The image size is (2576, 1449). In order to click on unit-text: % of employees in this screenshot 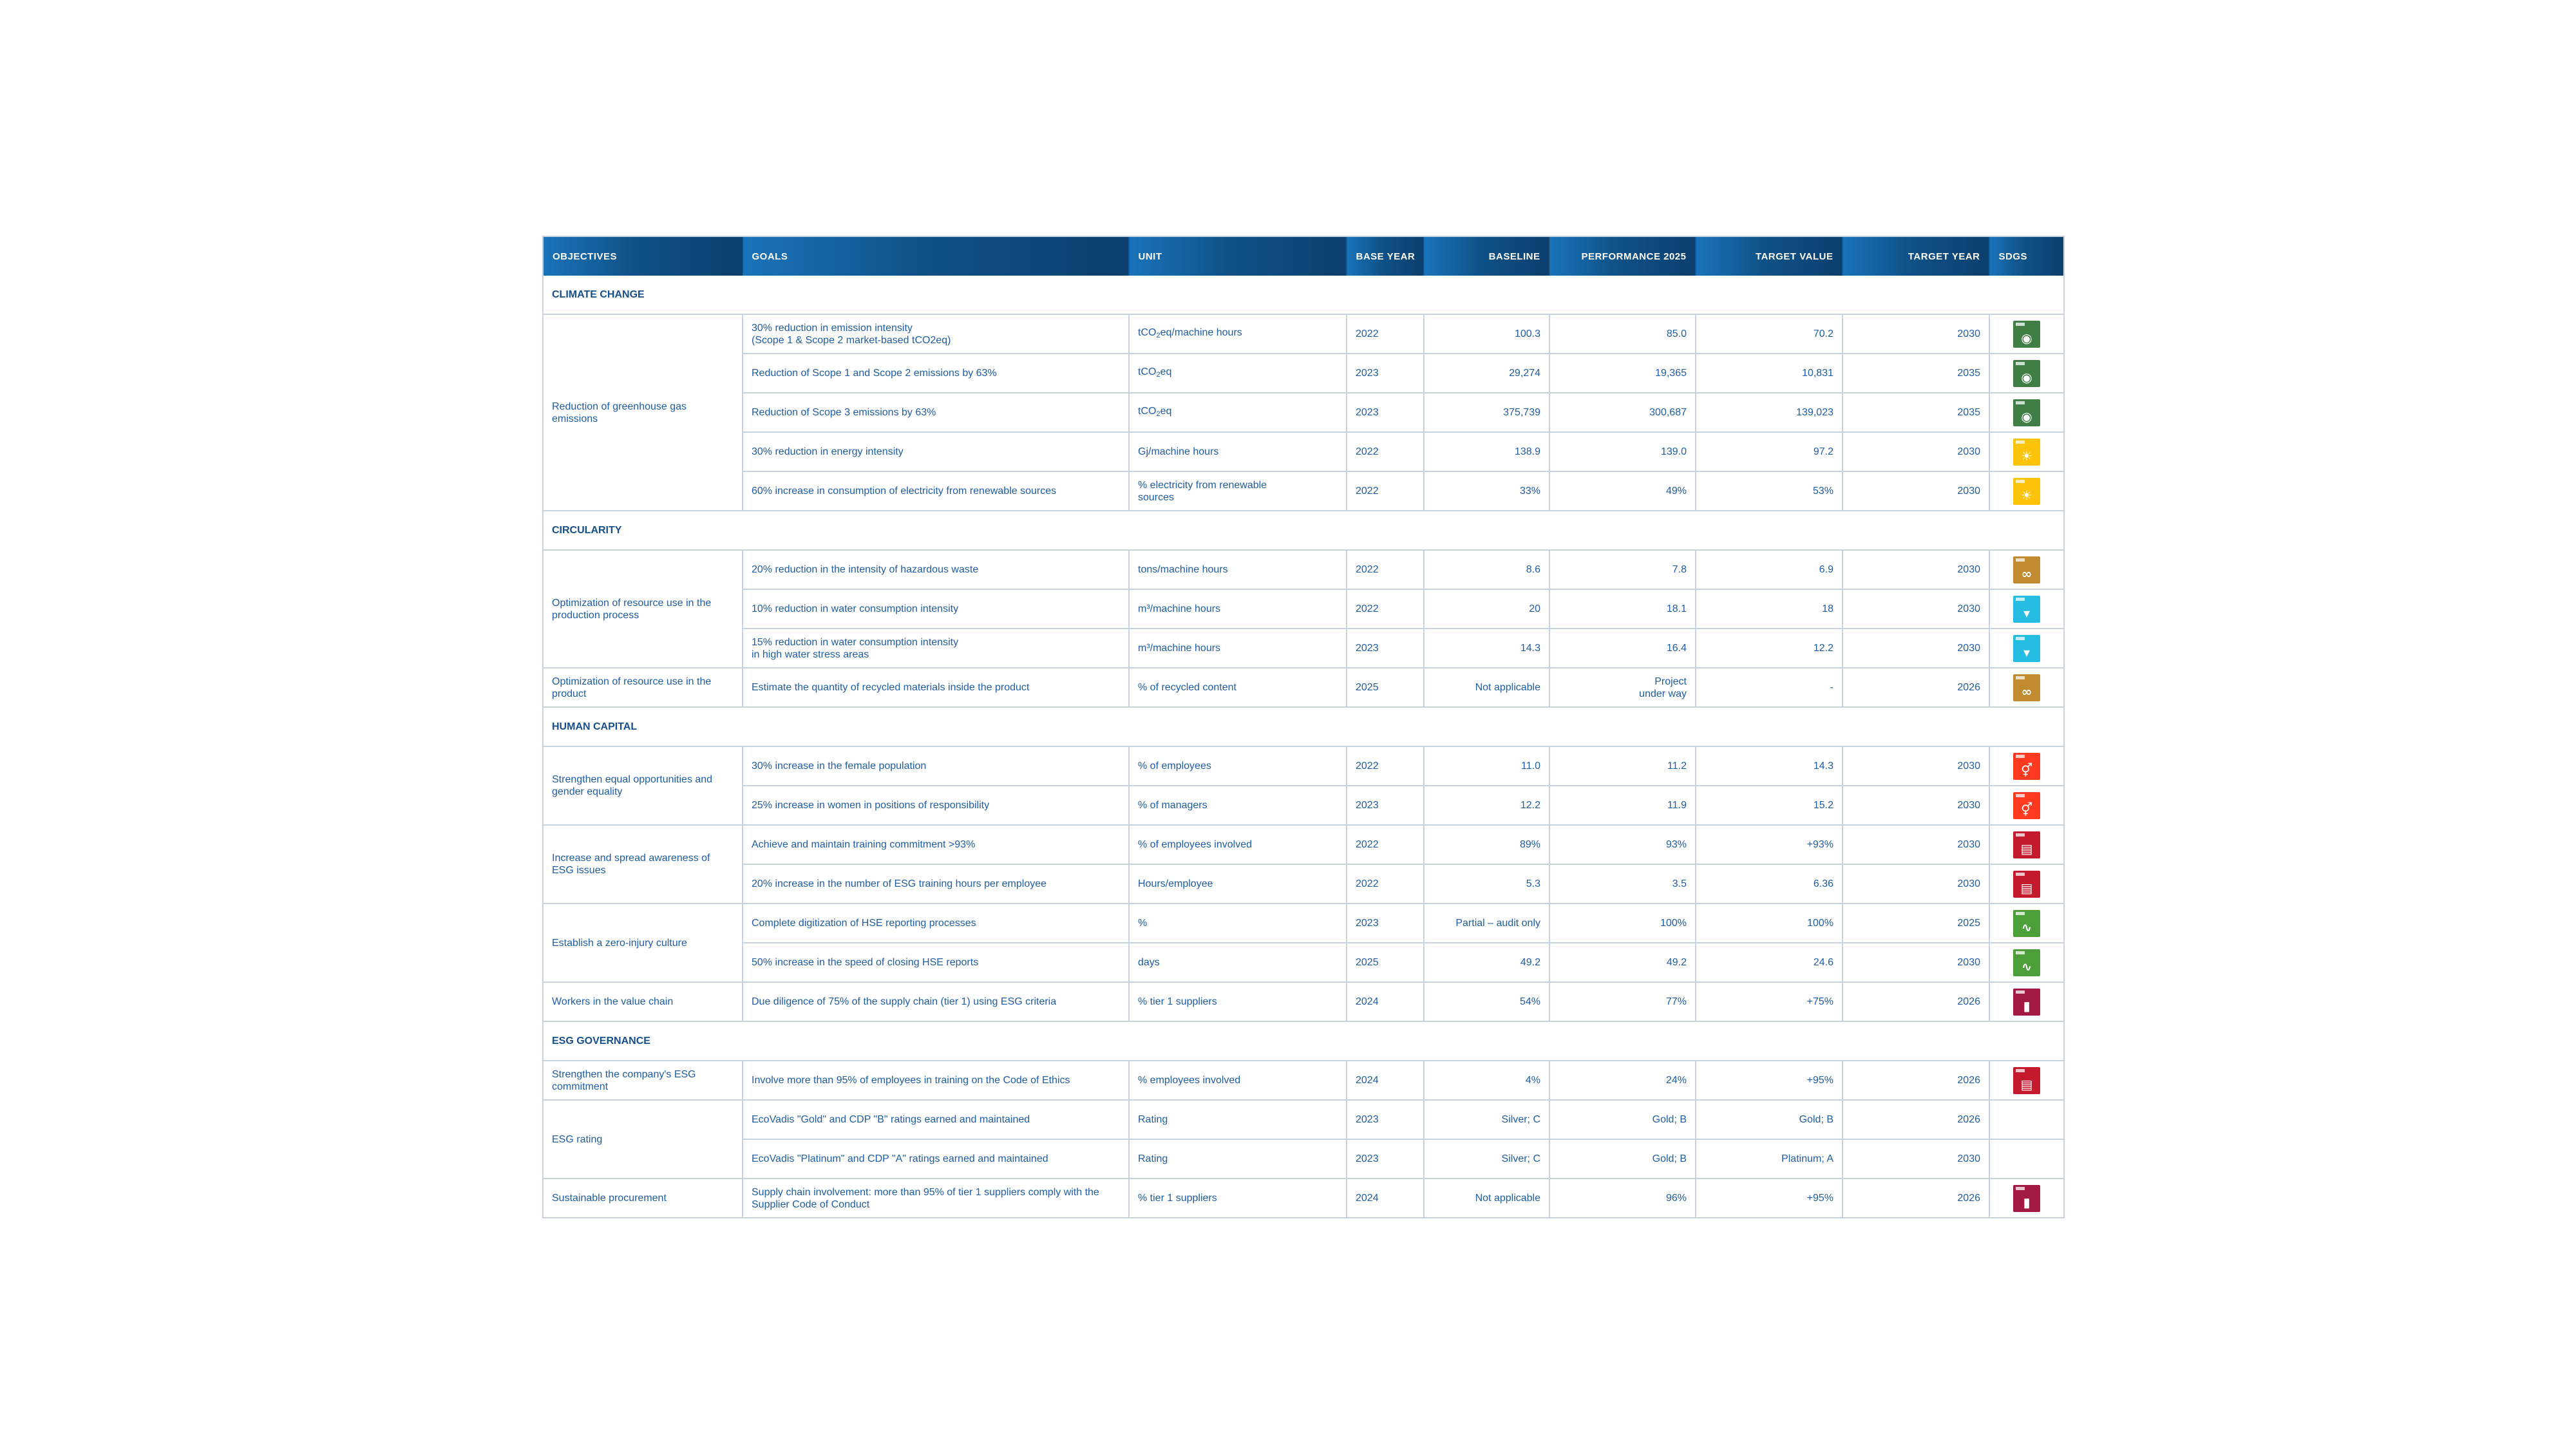, I will do `click(1174, 766)`.